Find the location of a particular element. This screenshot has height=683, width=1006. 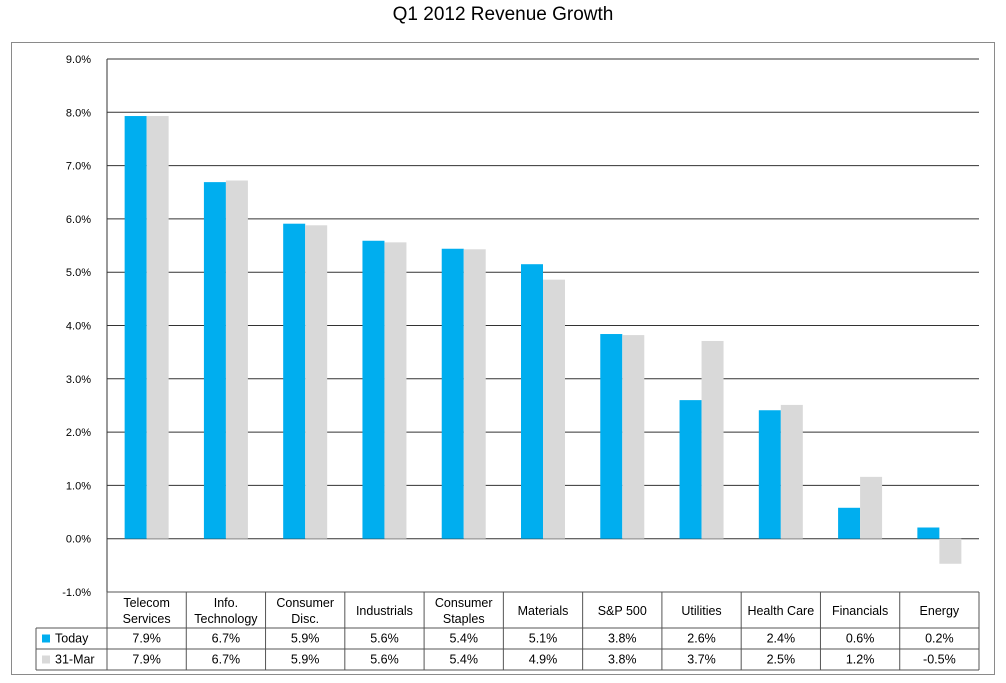

category-label: Health Care is located at coordinates (780, 611).